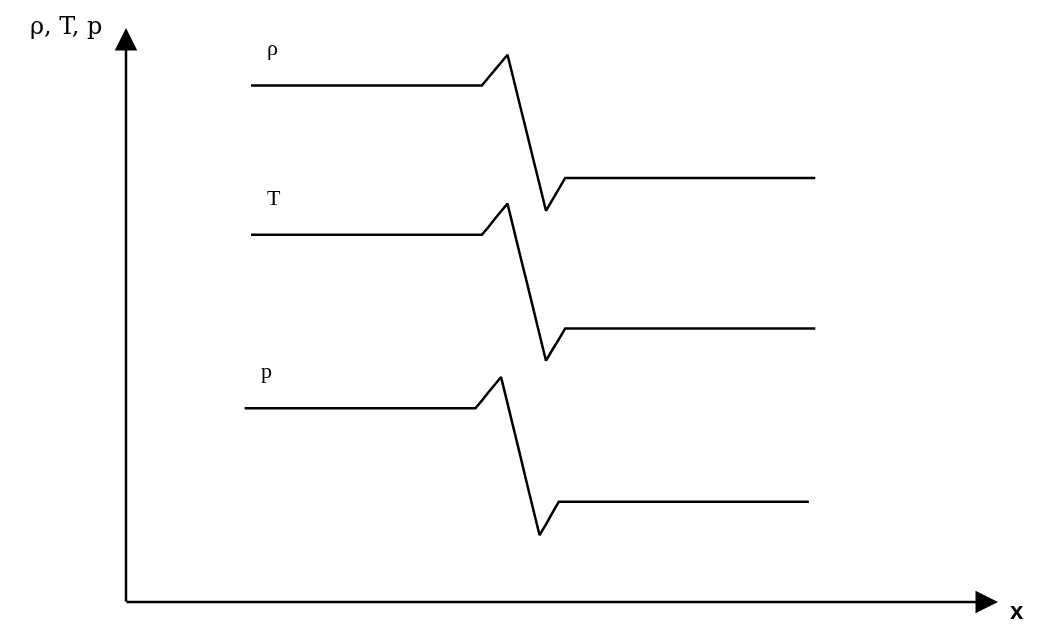 The width and height of the screenshot is (1038, 627). What do you see at coordinates (272, 47) in the screenshot?
I see `series-label: ρ` at bounding box center [272, 47].